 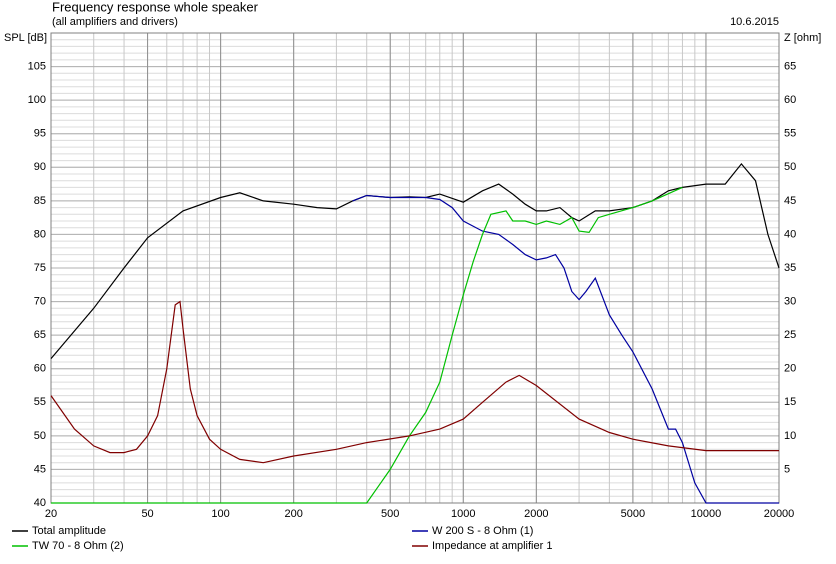 I want to click on legend-label: Total amplitude, so click(x=69, y=531).